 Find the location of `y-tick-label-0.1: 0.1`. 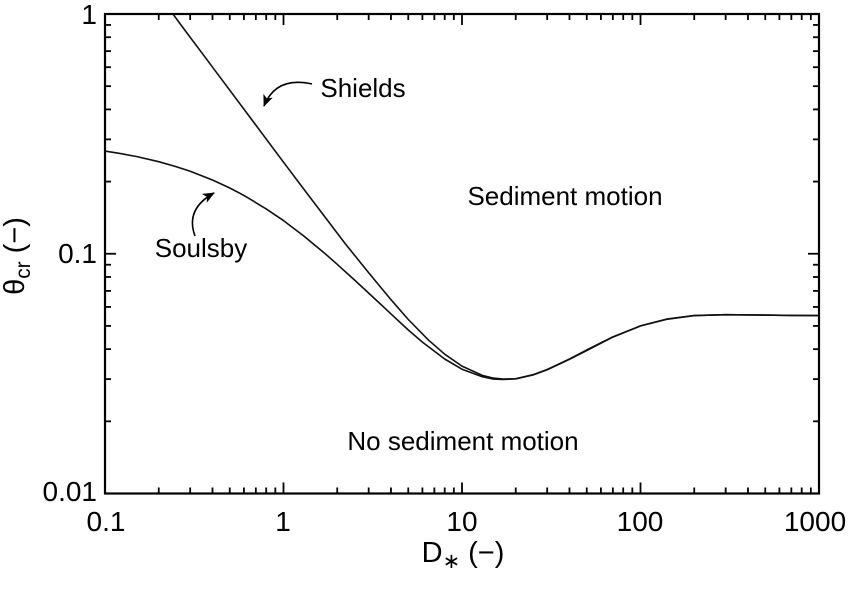

y-tick-label-0.1: 0.1 is located at coordinates (77, 253).